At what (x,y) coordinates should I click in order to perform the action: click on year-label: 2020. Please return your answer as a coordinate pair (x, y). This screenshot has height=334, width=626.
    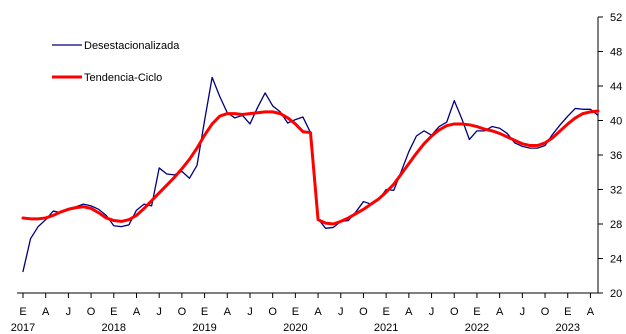
    Looking at the image, I should click on (295, 328).